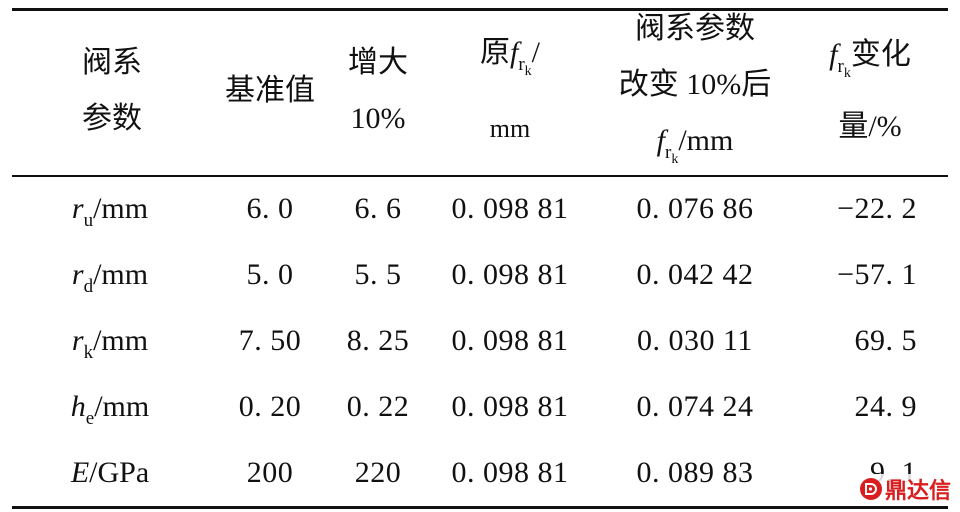 Image resolution: width=960 pixels, height=512 pixels. What do you see at coordinates (378, 274) in the screenshot?
I see `row-increase: 5. 5` at bounding box center [378, 274].